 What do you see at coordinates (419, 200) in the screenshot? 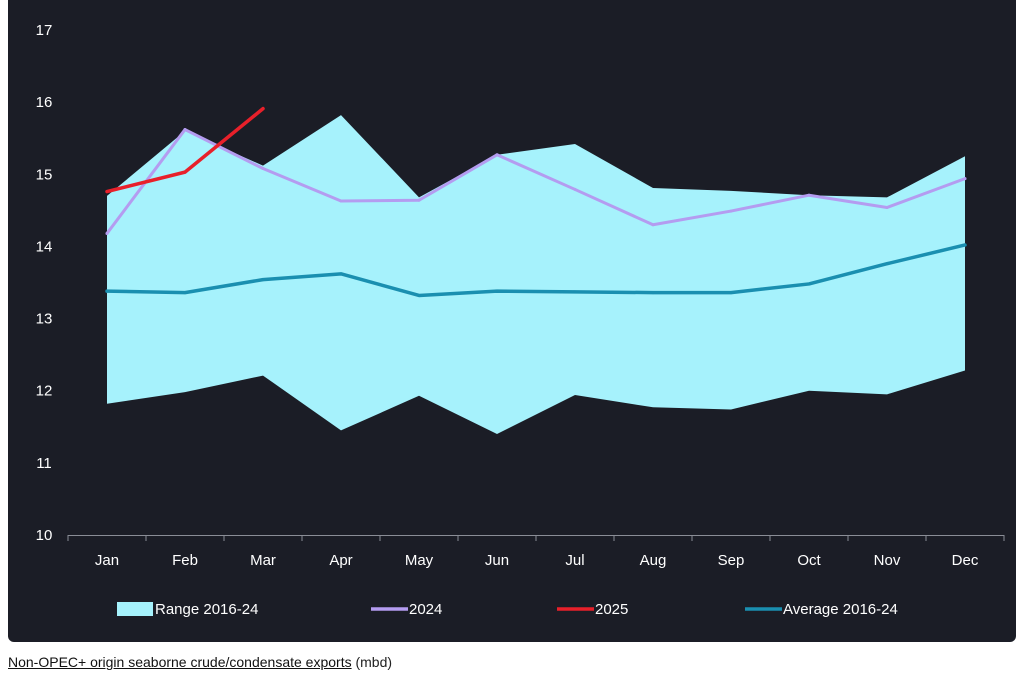
I see `data-point-2024-may` at bounding box center [419, 200].